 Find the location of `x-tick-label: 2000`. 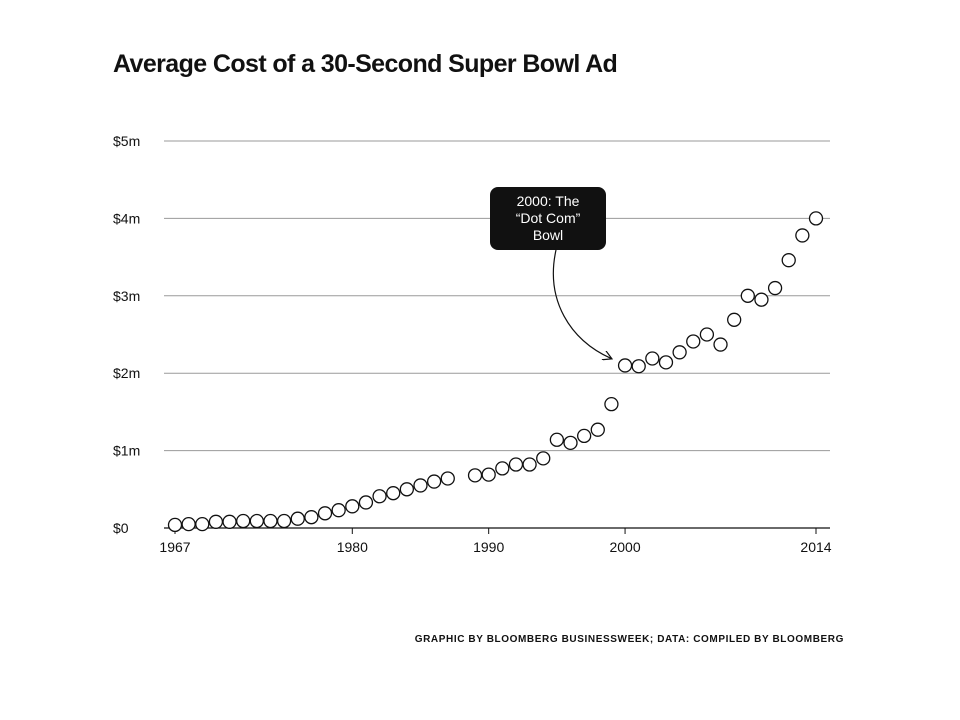

x-tick-label: 2000 is located at coordinates (624, 547).